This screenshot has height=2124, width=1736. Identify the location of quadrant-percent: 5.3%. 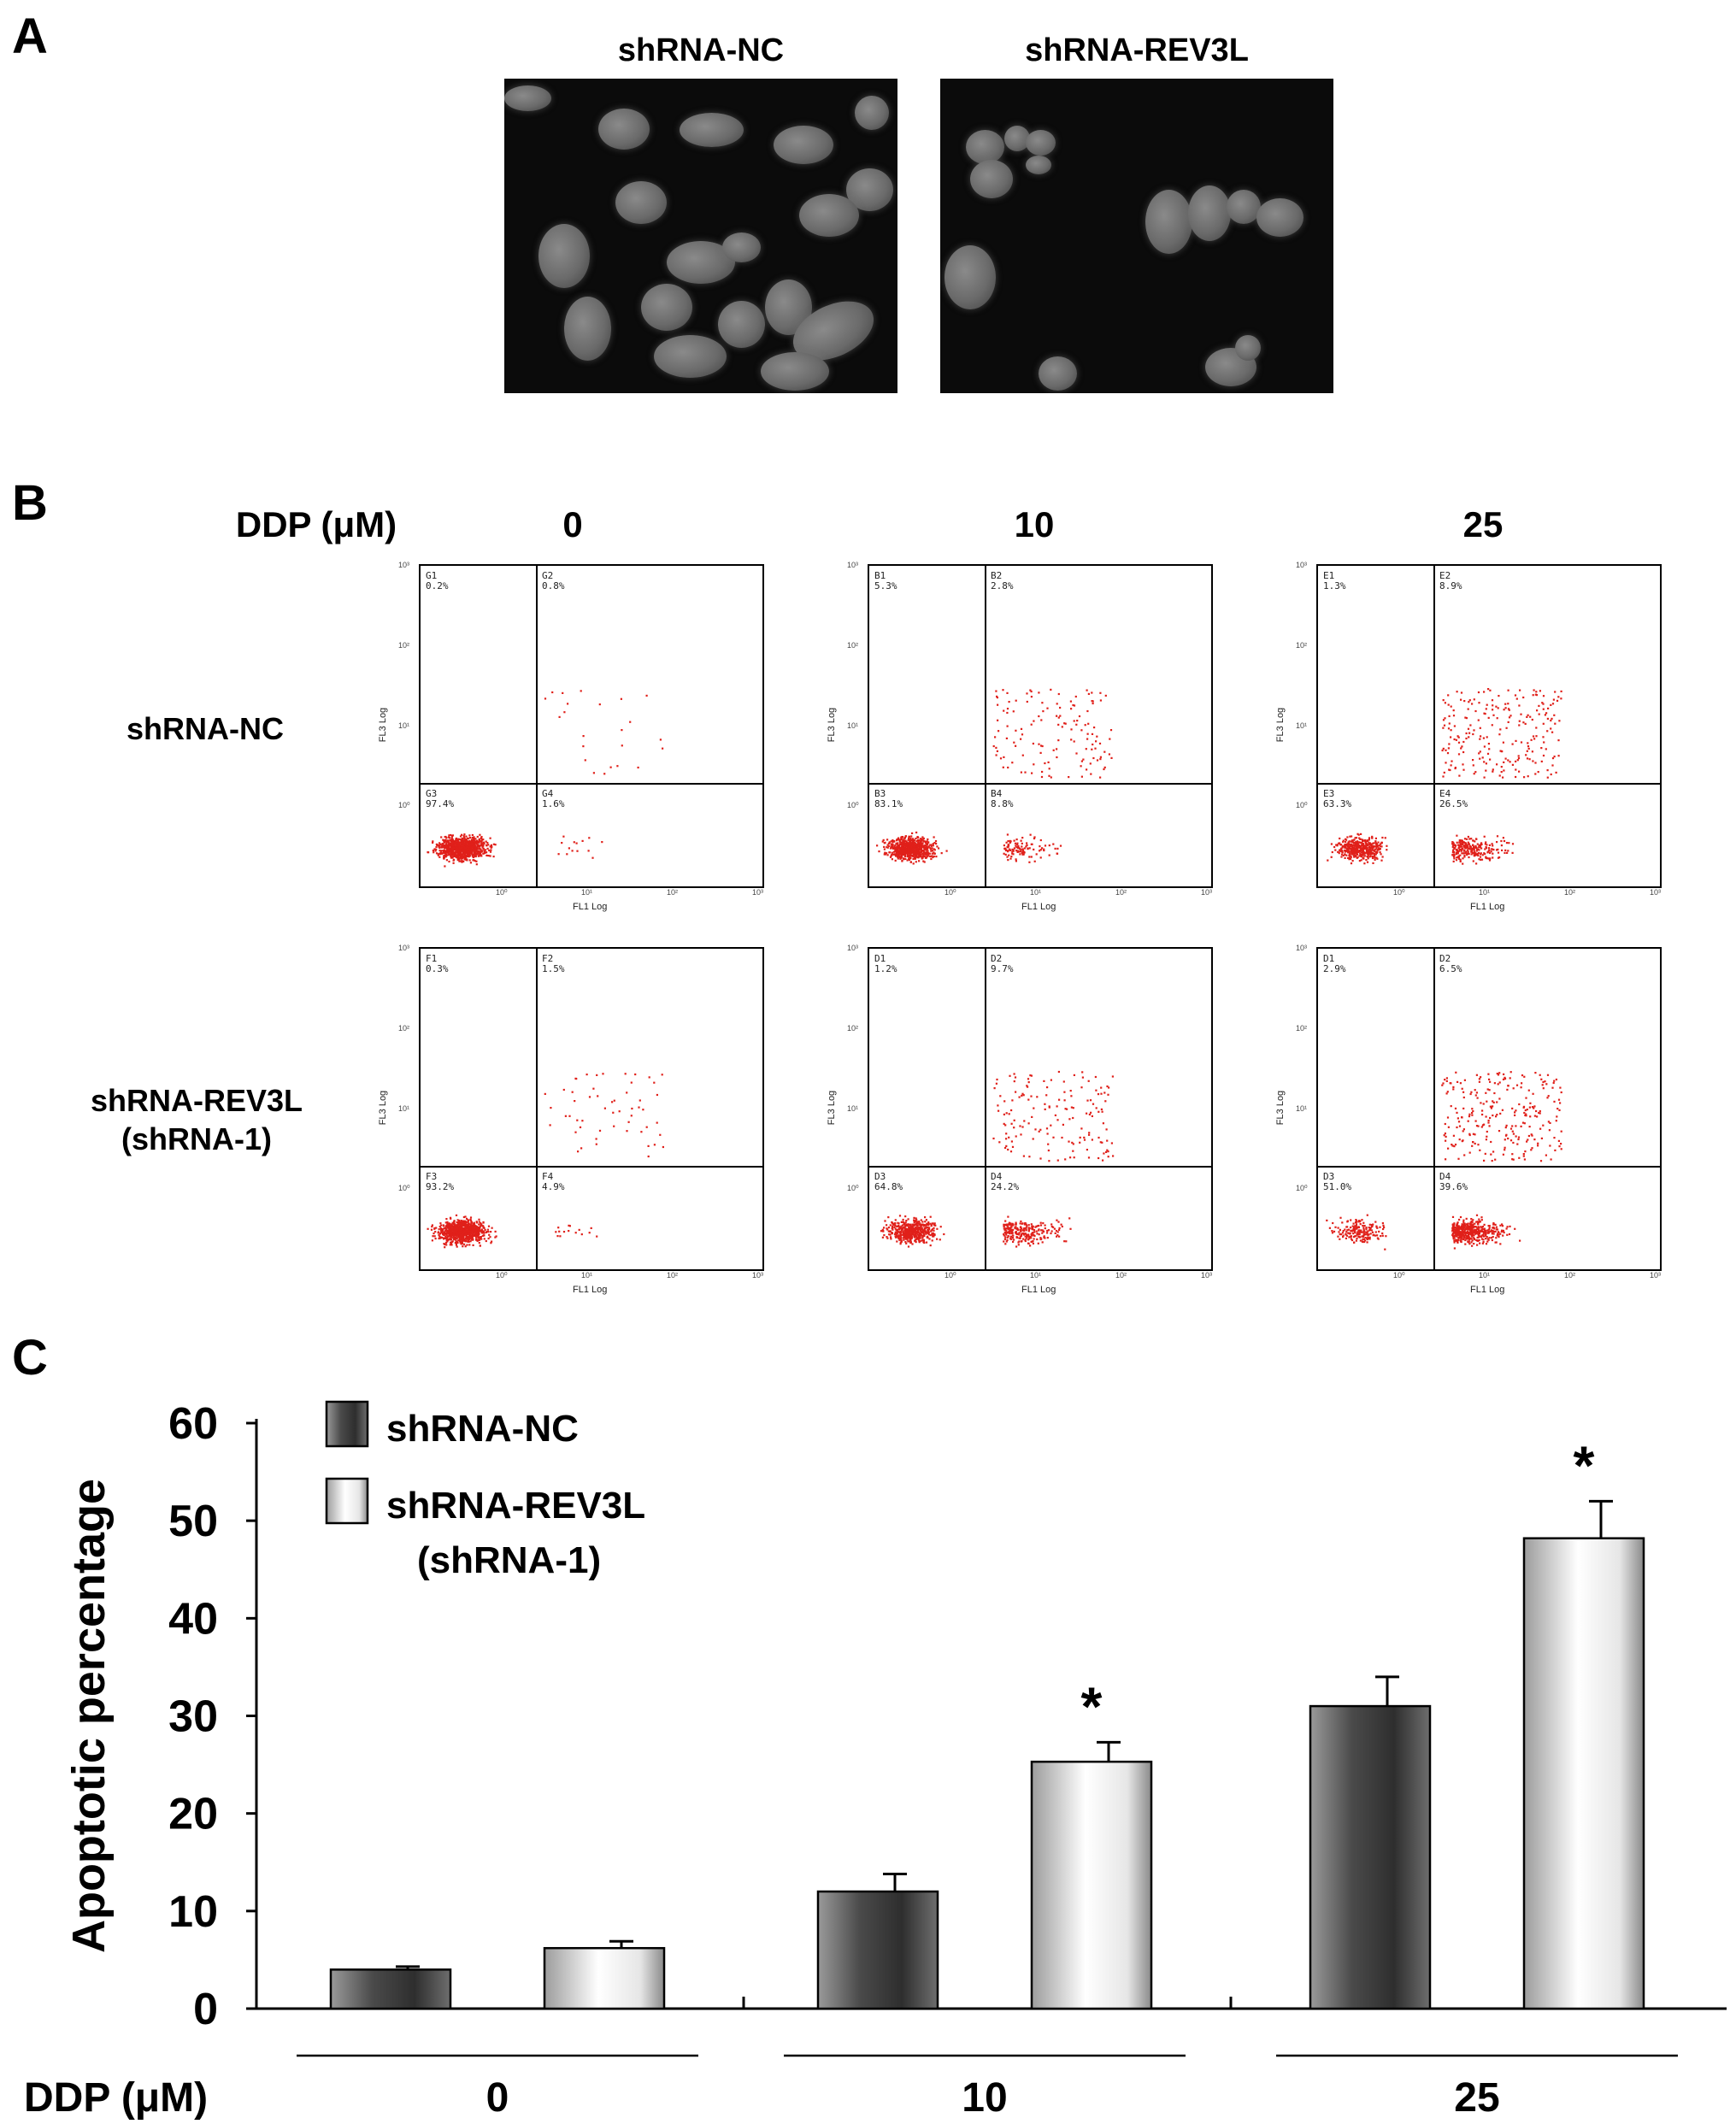
(885, 586).